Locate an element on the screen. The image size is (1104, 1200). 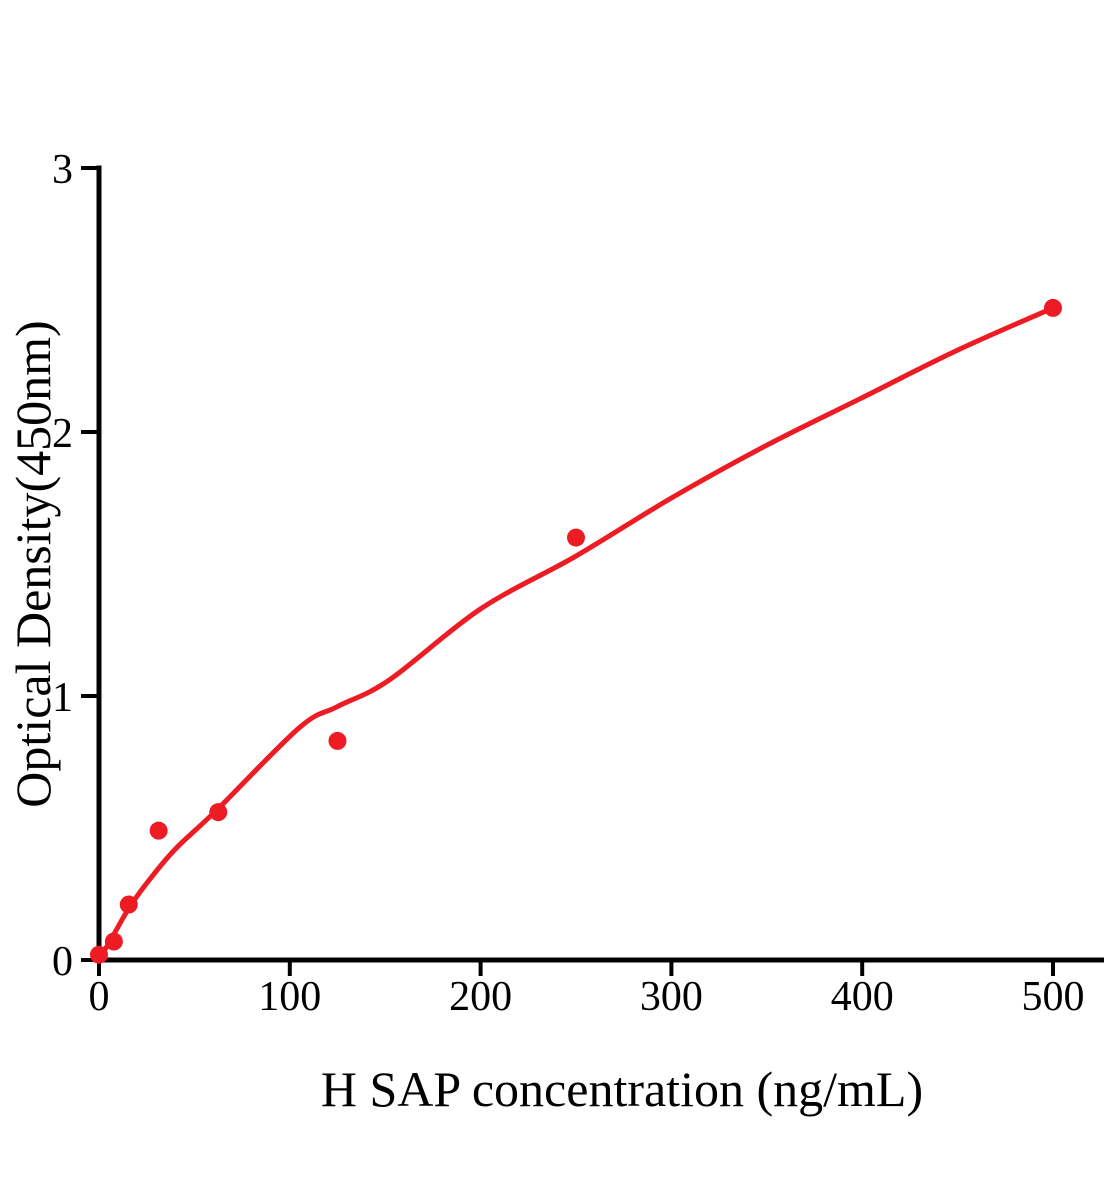
y-tick-label: 1 is located at coordinates (62, 698).